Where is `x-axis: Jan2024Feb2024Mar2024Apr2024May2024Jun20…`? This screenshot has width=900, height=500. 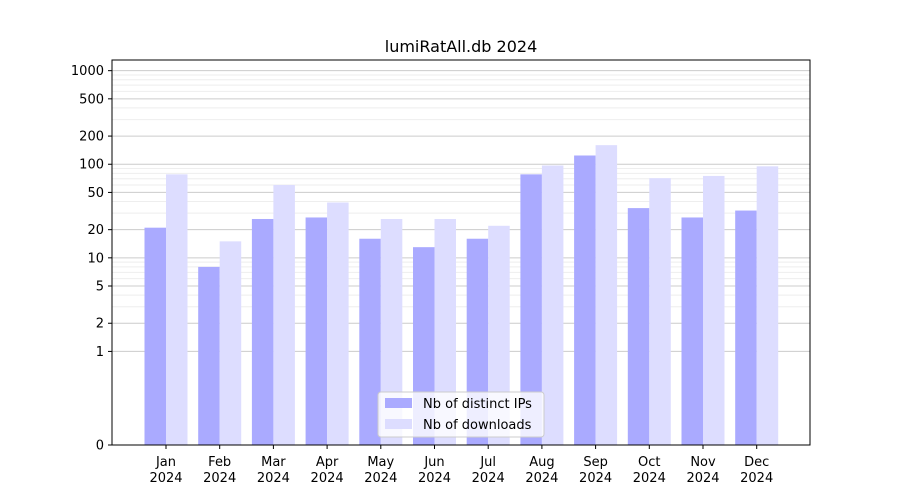 x-axis: Jan2024Feb2024Mar2024Apr2024May2024Jun20… is located at coordinates (461, 465).